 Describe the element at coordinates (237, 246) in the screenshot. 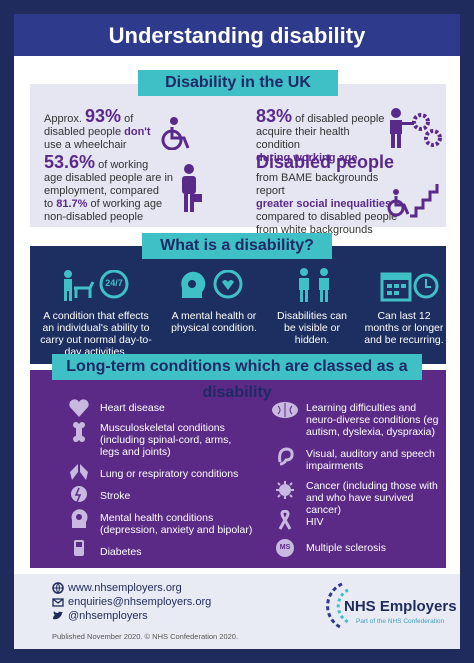

I see `what-is-disability-banner: What is a disability?` at that location.